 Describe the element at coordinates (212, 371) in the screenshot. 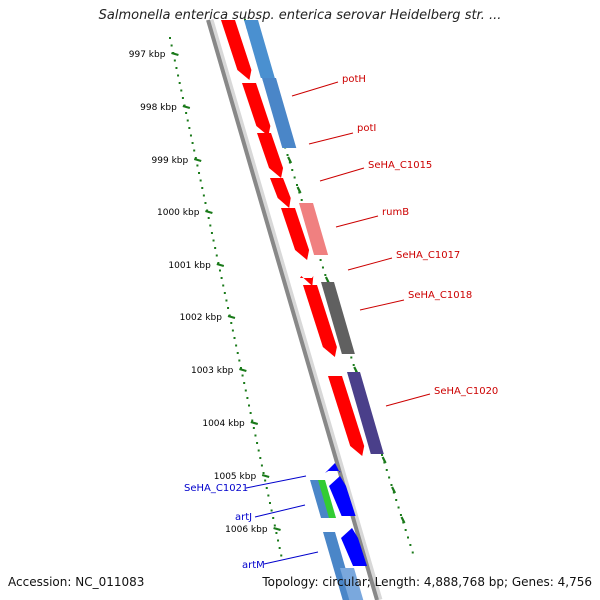

I see `ruler-tick-label: 1003 kbp` at that location.